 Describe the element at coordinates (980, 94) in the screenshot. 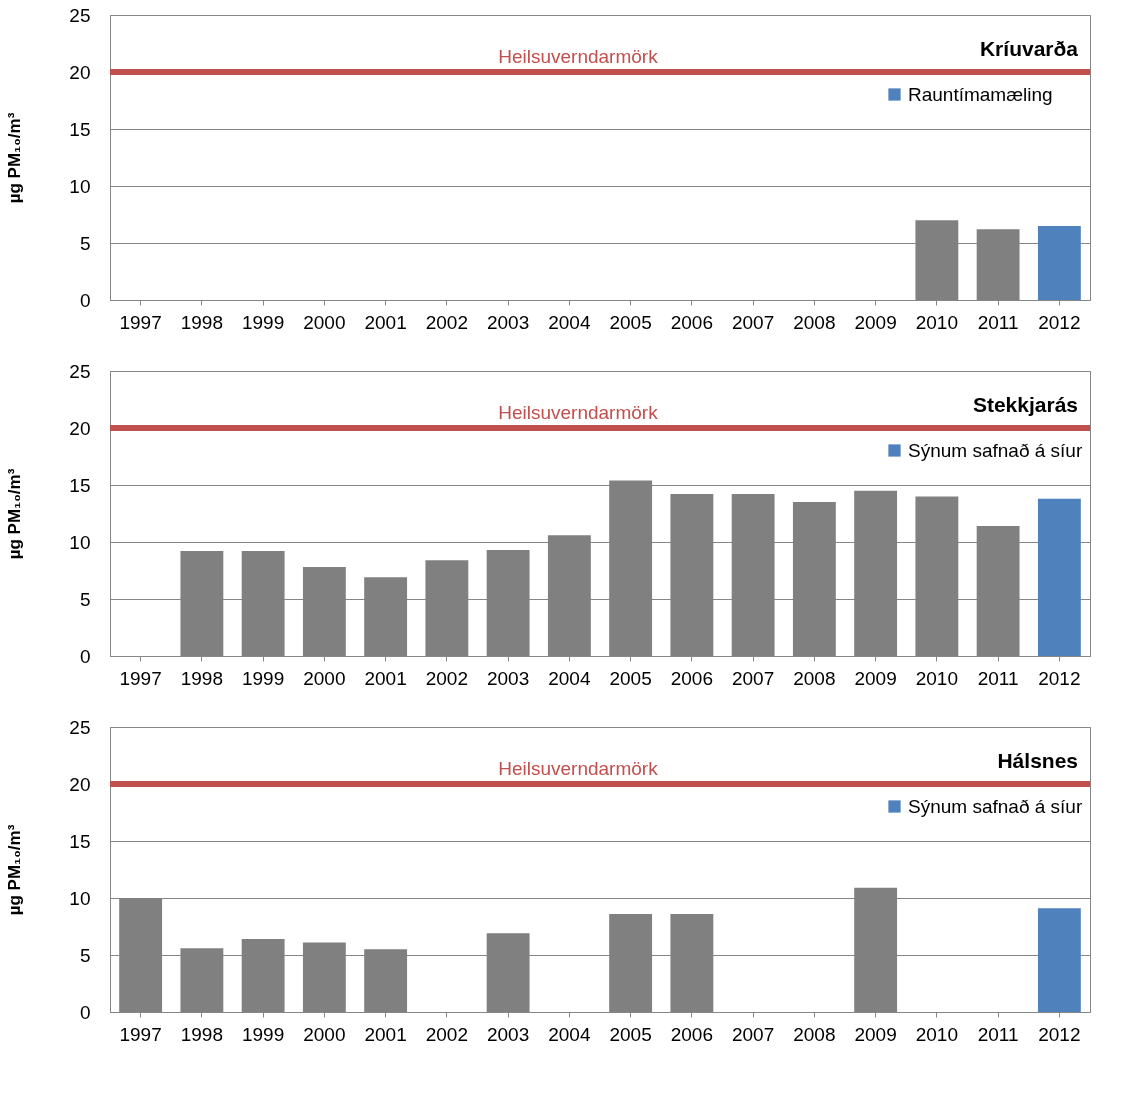

I see `legend-label: Rauntímamæling` at that location.